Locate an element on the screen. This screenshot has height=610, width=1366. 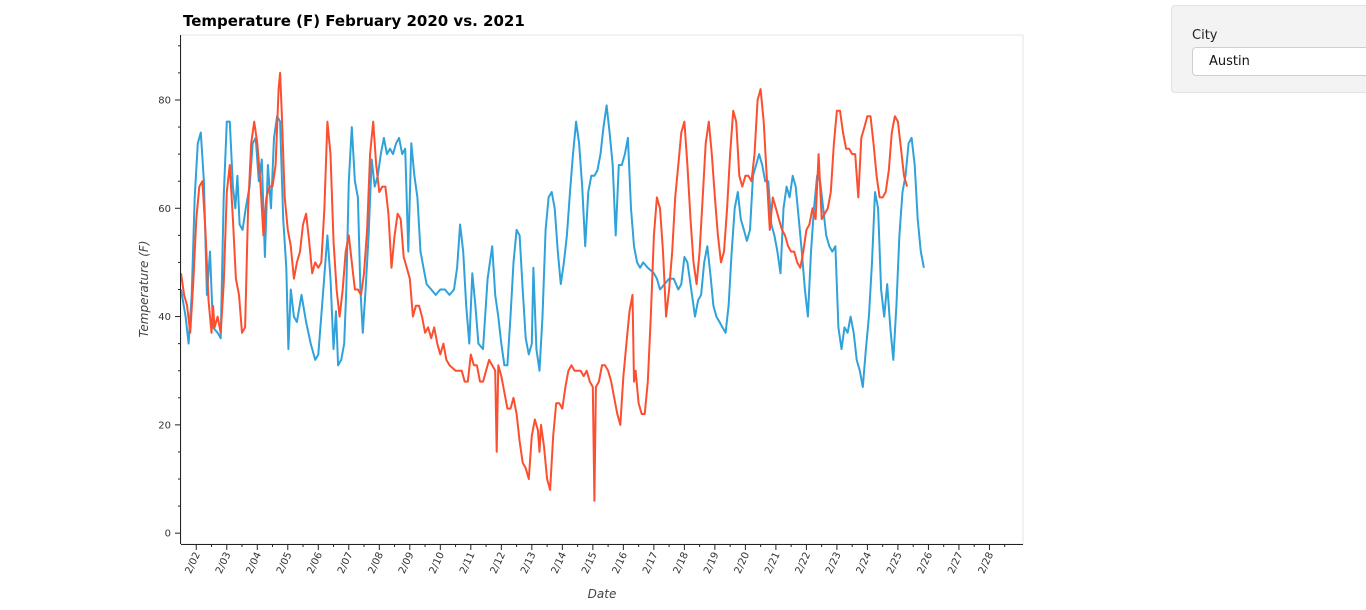
controls-panel: City Austin is located at coordinates (1268, 49).